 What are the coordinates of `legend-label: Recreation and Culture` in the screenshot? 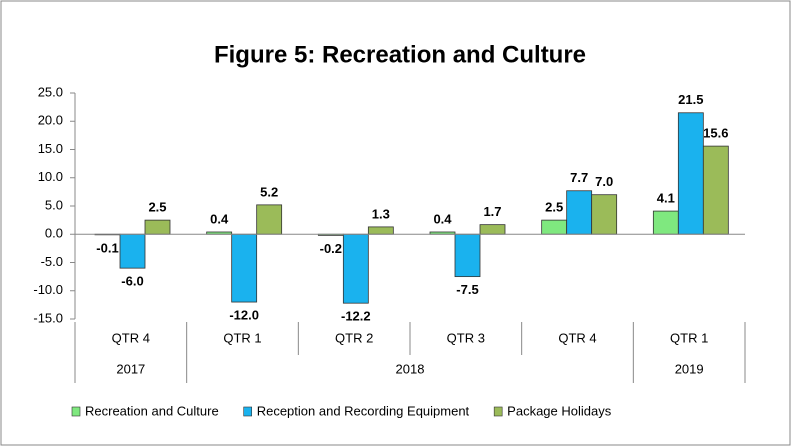 It's located at (152, 410).